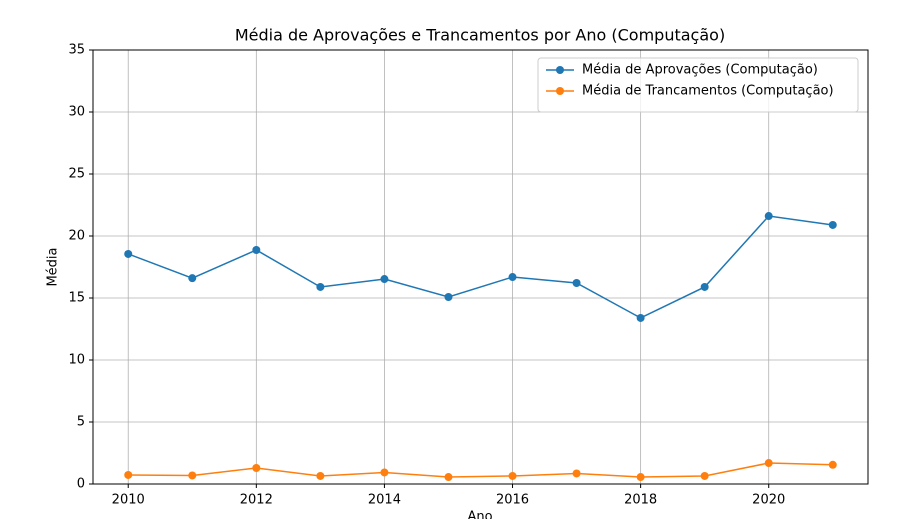 The height and width of the screenshot is (519, 922). What do you see at coordinates (384, 500) in the screenshot?
I see `x-tick-label: 2014` at bounding box center [384, 500].